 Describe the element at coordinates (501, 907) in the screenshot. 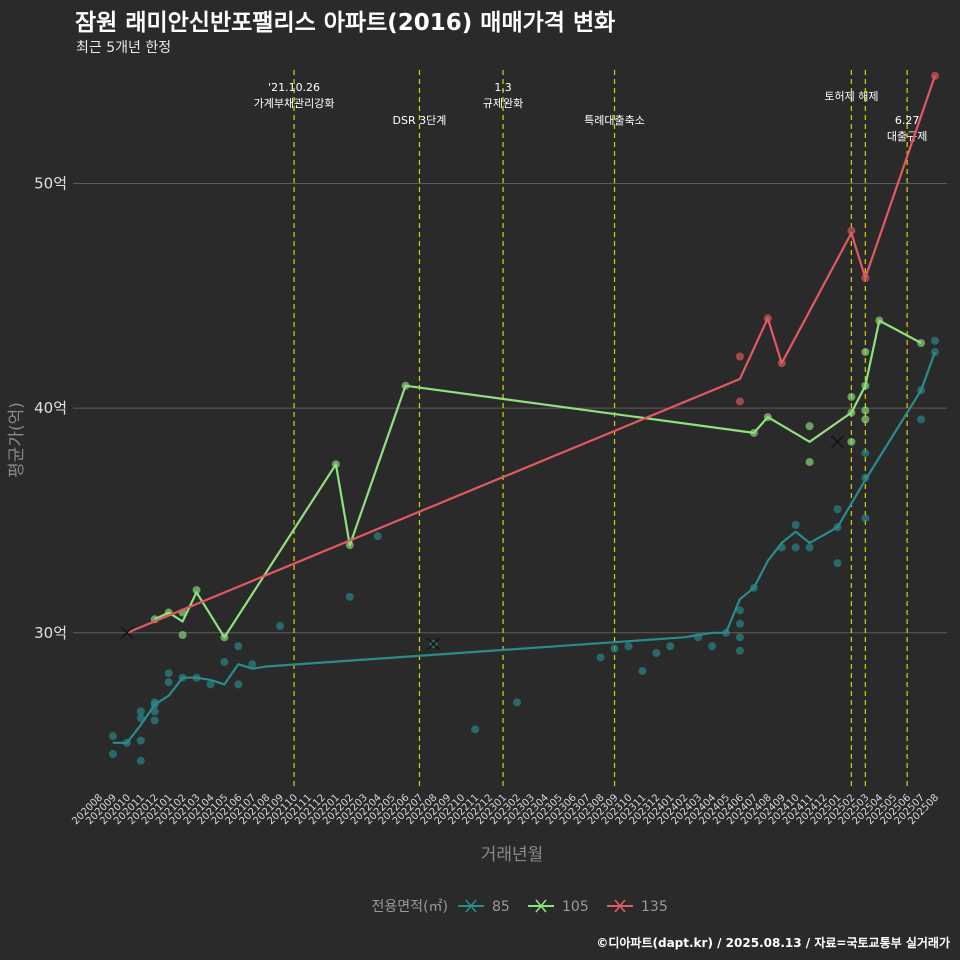

I see `legend-label: 85` at that location.